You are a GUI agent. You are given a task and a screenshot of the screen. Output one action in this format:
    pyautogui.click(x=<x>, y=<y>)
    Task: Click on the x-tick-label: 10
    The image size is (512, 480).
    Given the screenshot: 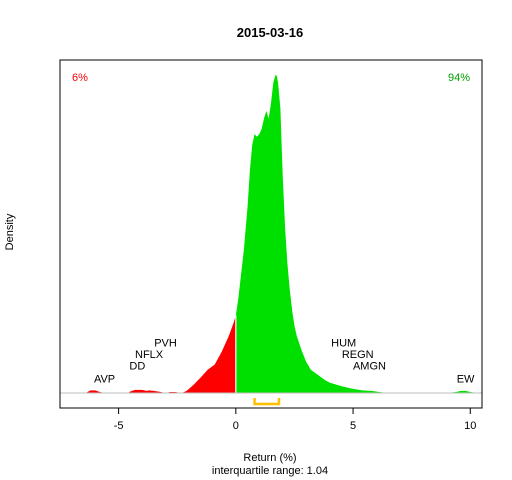 What is the action you would take?
    pyautogui.click(x=470, y=426)
    